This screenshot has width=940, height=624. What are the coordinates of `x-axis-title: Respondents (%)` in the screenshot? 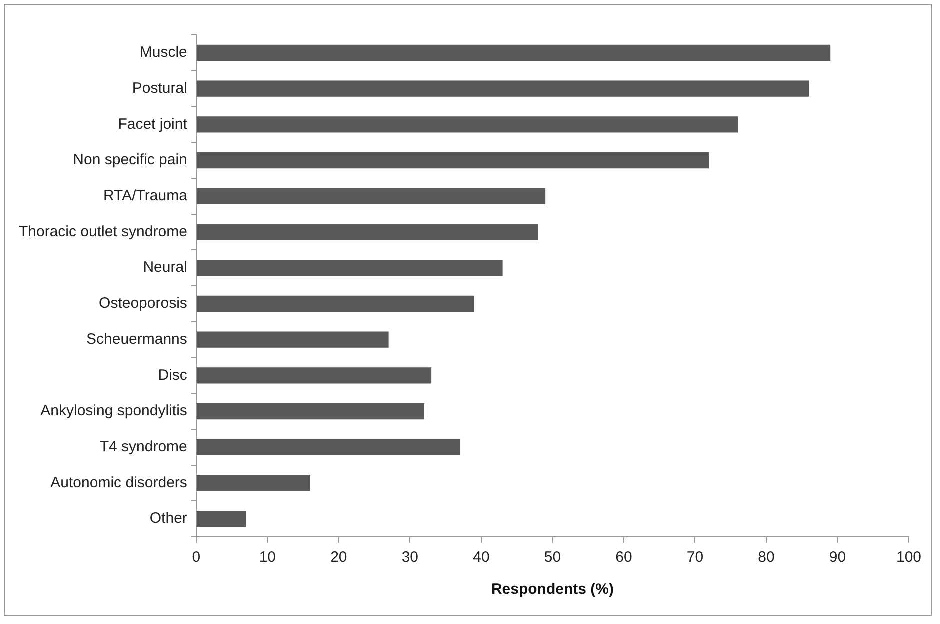 It's located at (552, 589).